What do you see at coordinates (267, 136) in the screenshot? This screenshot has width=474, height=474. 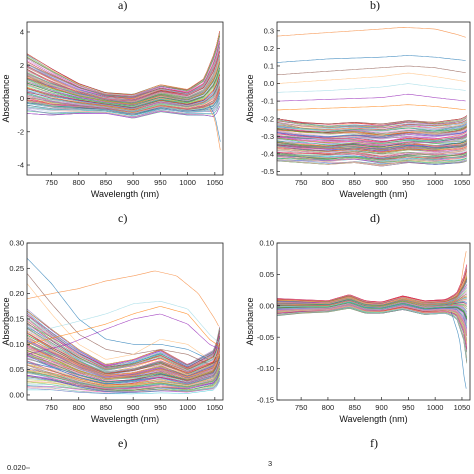 I see `y-tick-label: -0.3` at bounding box center [267, 136].